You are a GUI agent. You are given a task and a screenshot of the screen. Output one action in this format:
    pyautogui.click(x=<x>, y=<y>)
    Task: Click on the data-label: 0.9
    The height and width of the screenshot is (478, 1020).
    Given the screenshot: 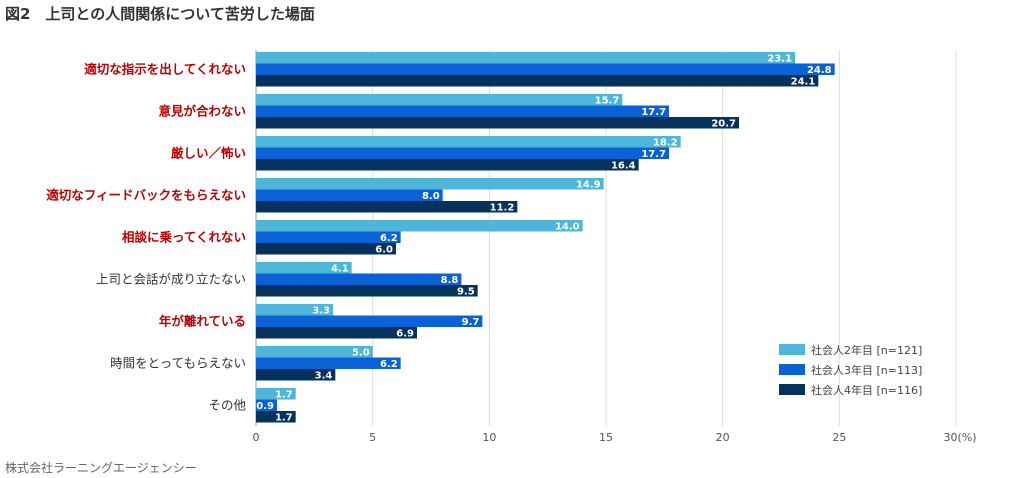 What is the action you would take?
    pyautogui.click(x=265, y=406)
    